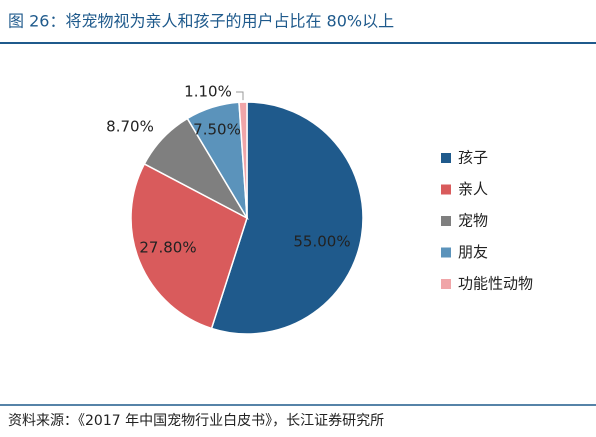 The width and height of the screenshot is (596, 437). Describe the element at coordinates (217, 130) in the screenshot. I see `data-label: 7.50%` at that location.